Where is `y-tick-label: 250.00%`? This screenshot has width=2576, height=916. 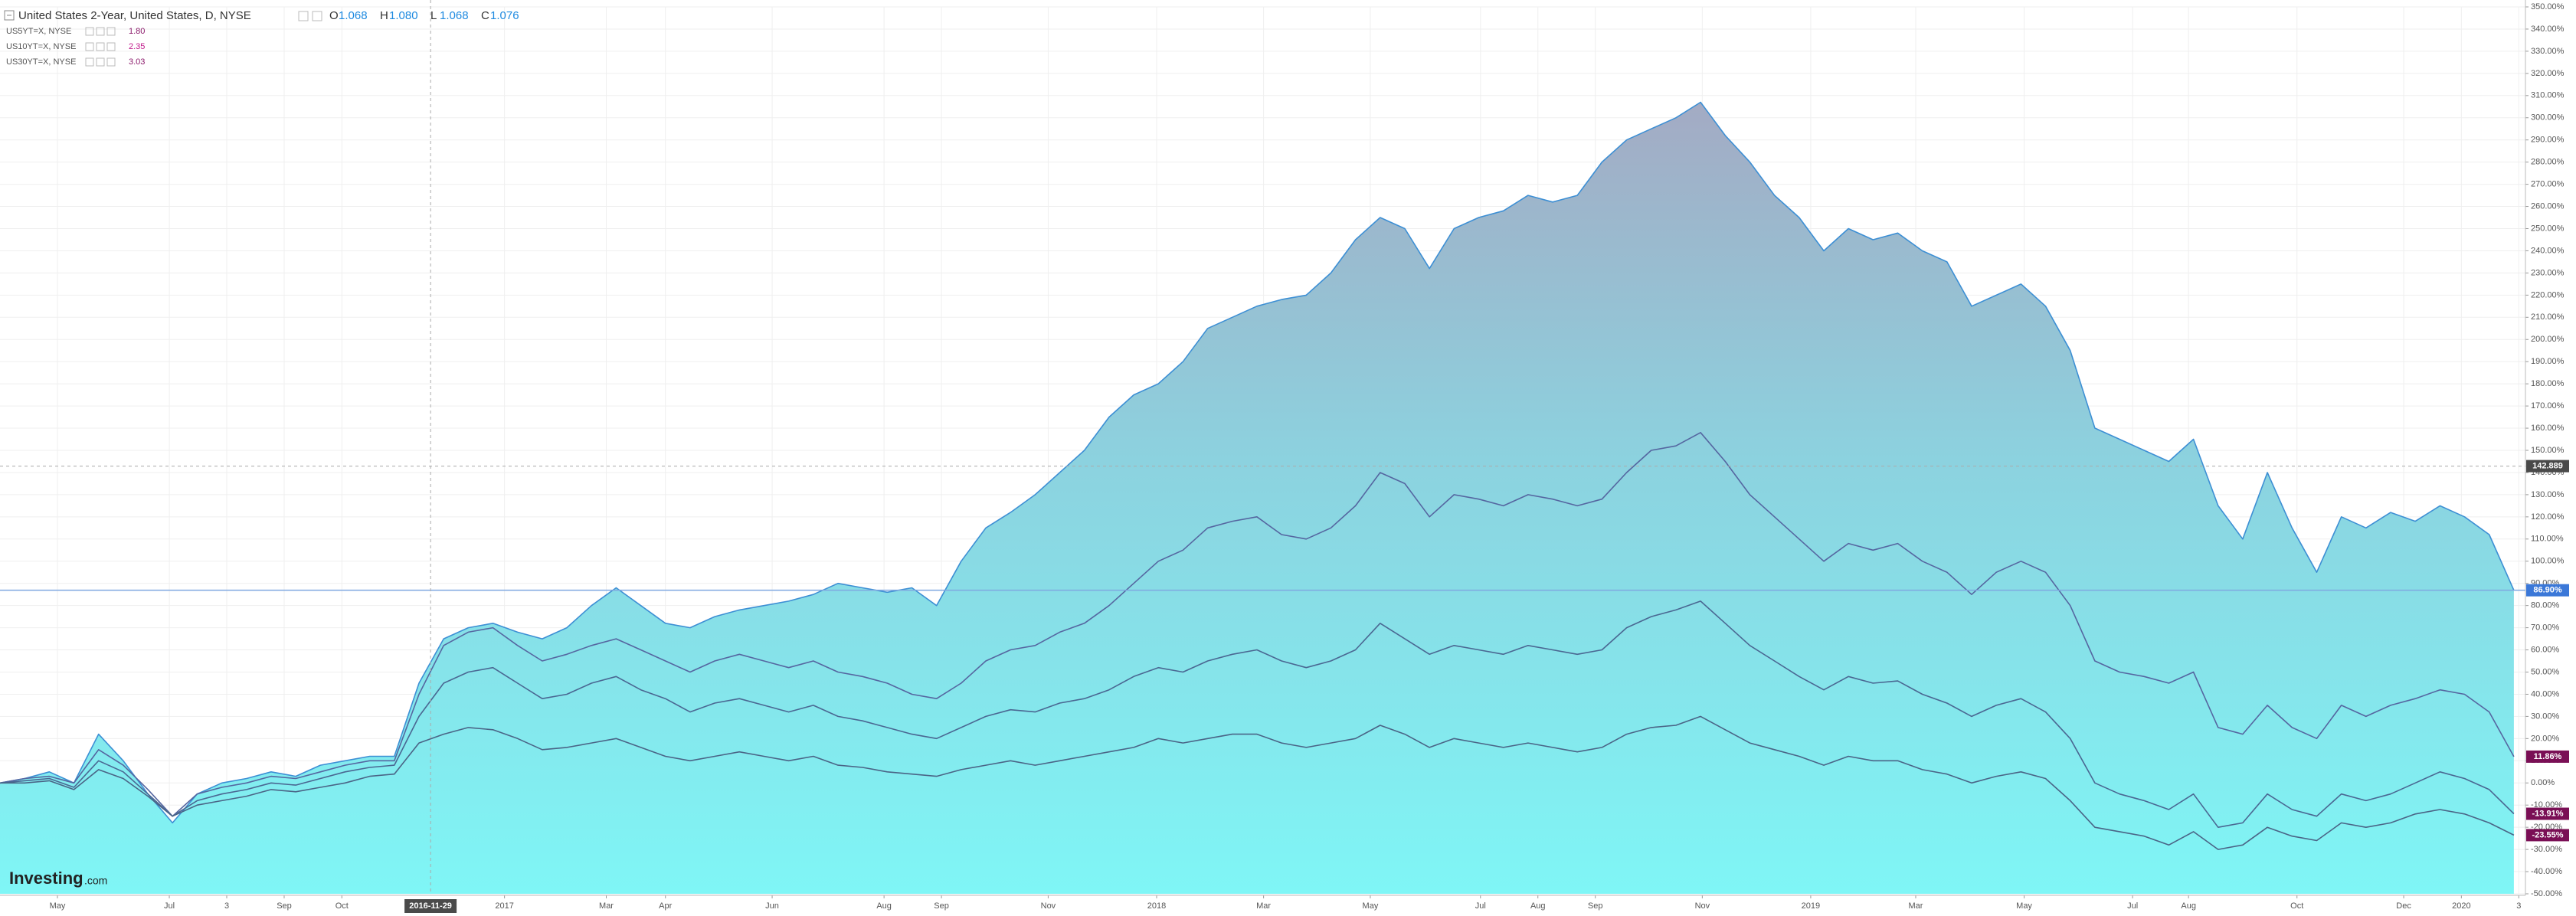
y-tick-label: 250.00% is located at coordinates (2548, 229).